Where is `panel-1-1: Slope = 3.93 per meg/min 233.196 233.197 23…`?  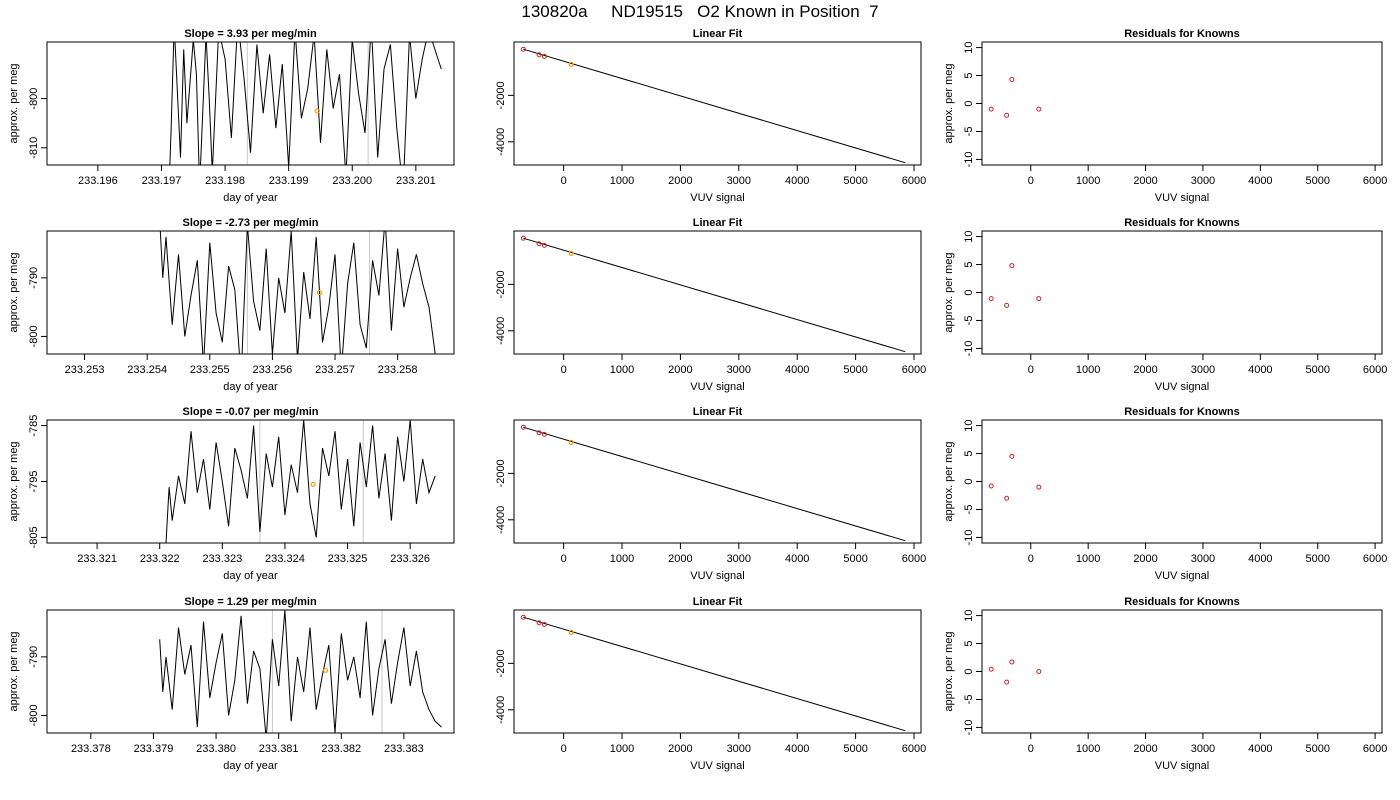 panel-1-1: Slope = 3.93 per meg/min 233.196 233.197 23… is located at coordinates (231, 116).